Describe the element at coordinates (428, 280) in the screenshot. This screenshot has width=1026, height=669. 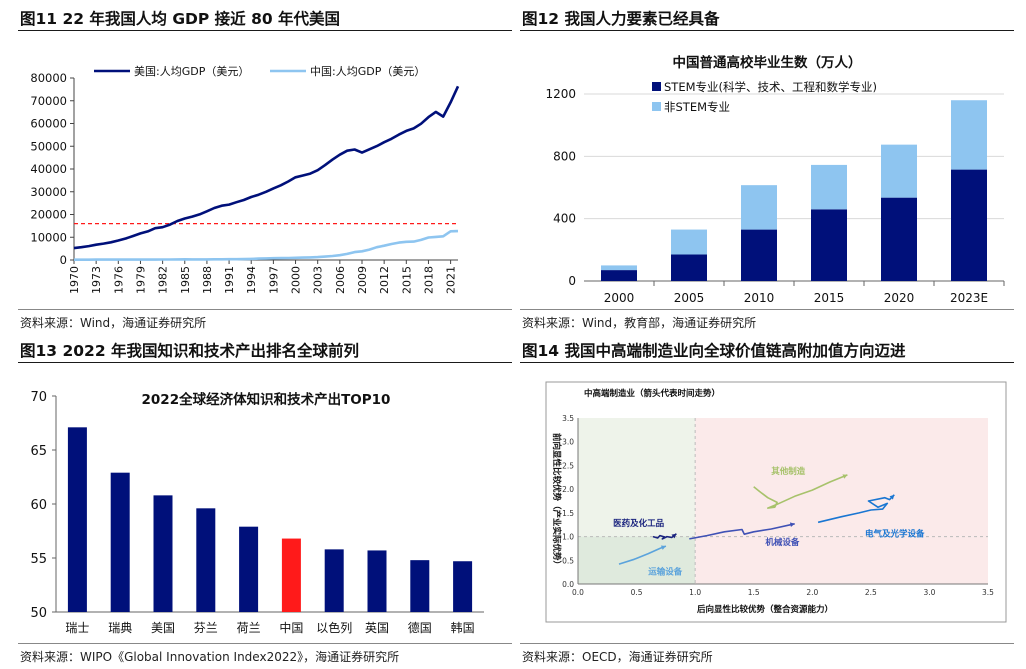
I see `x-tick-label: 2018` at that location.